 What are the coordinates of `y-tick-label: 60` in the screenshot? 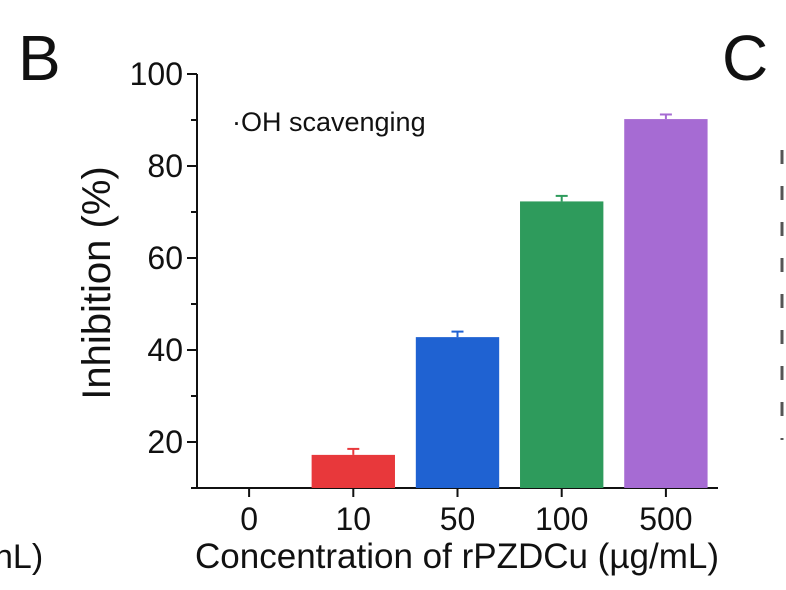 It's located at (165, 258).